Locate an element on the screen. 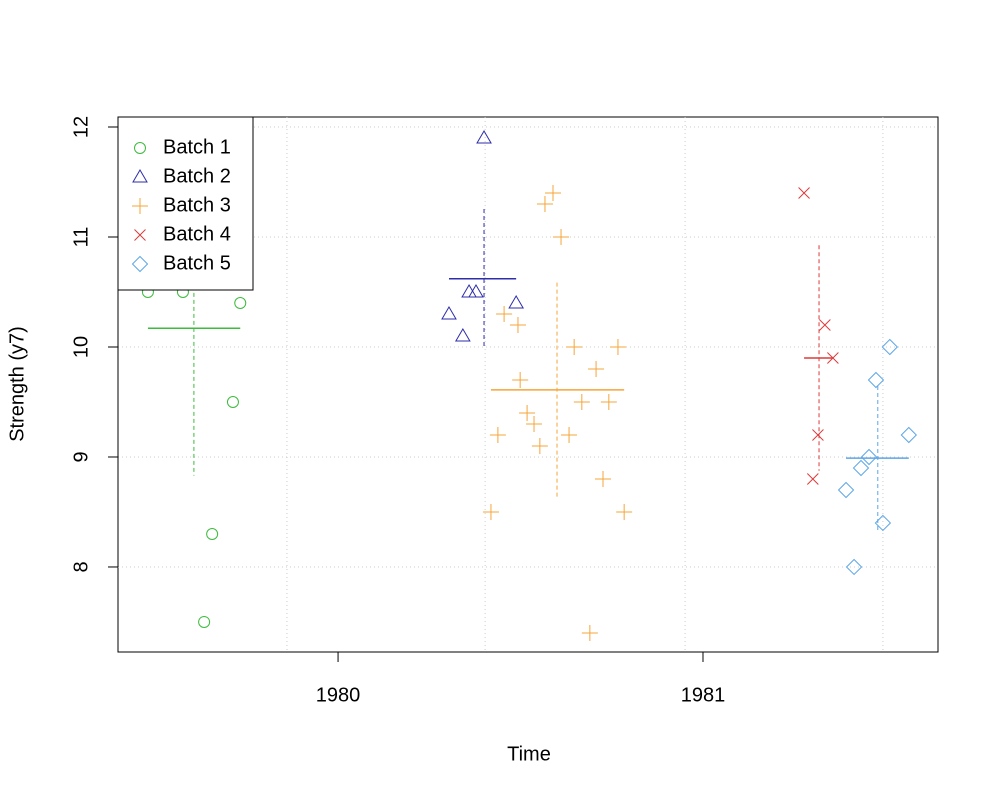 Image resolution: width=1000 pixels, height=805 pixels. legend: Batch 1 Batch 2 Batch 3 Batch 4 Batch 5 is located at coordinates (185, 203).